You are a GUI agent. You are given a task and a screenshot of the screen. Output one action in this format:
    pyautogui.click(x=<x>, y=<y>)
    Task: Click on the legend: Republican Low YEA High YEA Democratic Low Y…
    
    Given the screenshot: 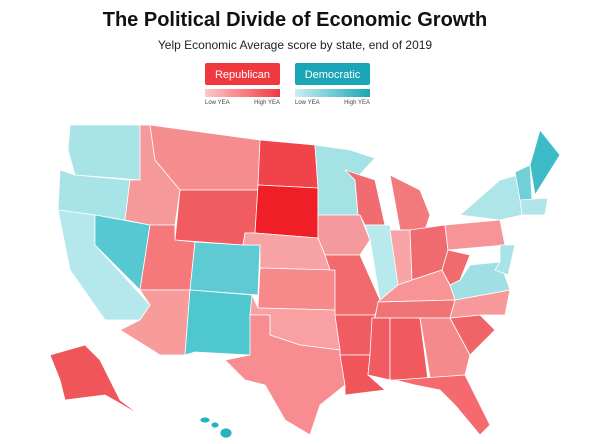 What is the action you would take?
    pyautogui.click(x=287, y=84)
    